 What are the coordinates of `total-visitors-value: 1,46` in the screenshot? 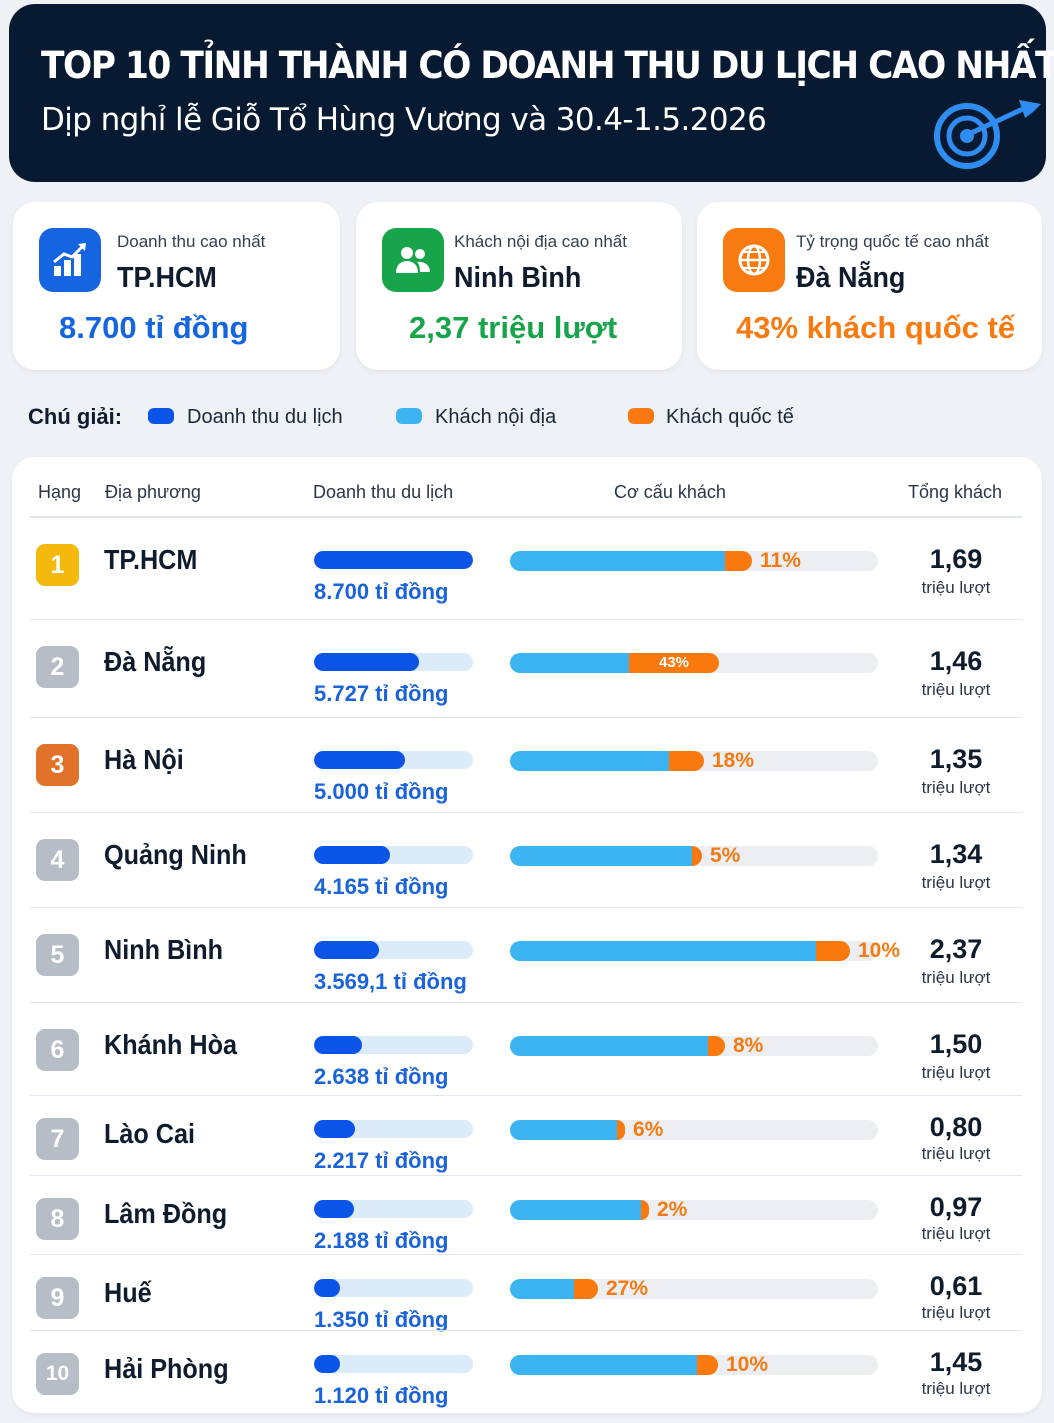 It's located at (956, 661).